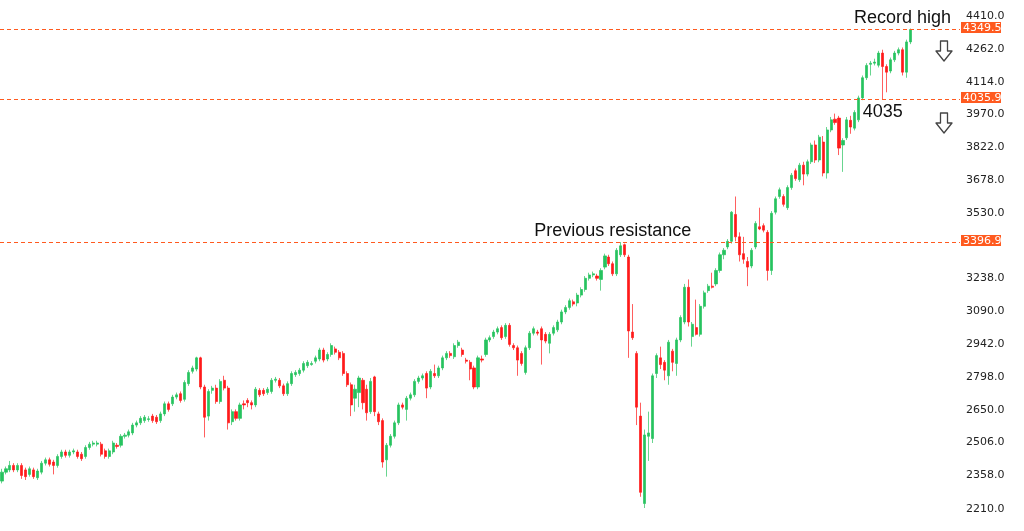 The image size is (1024, 531). What do you see at coordinates (985, 442) in the screenshot?
I see `y-tick-label: 2506.0` at bounding box center [985, 442].